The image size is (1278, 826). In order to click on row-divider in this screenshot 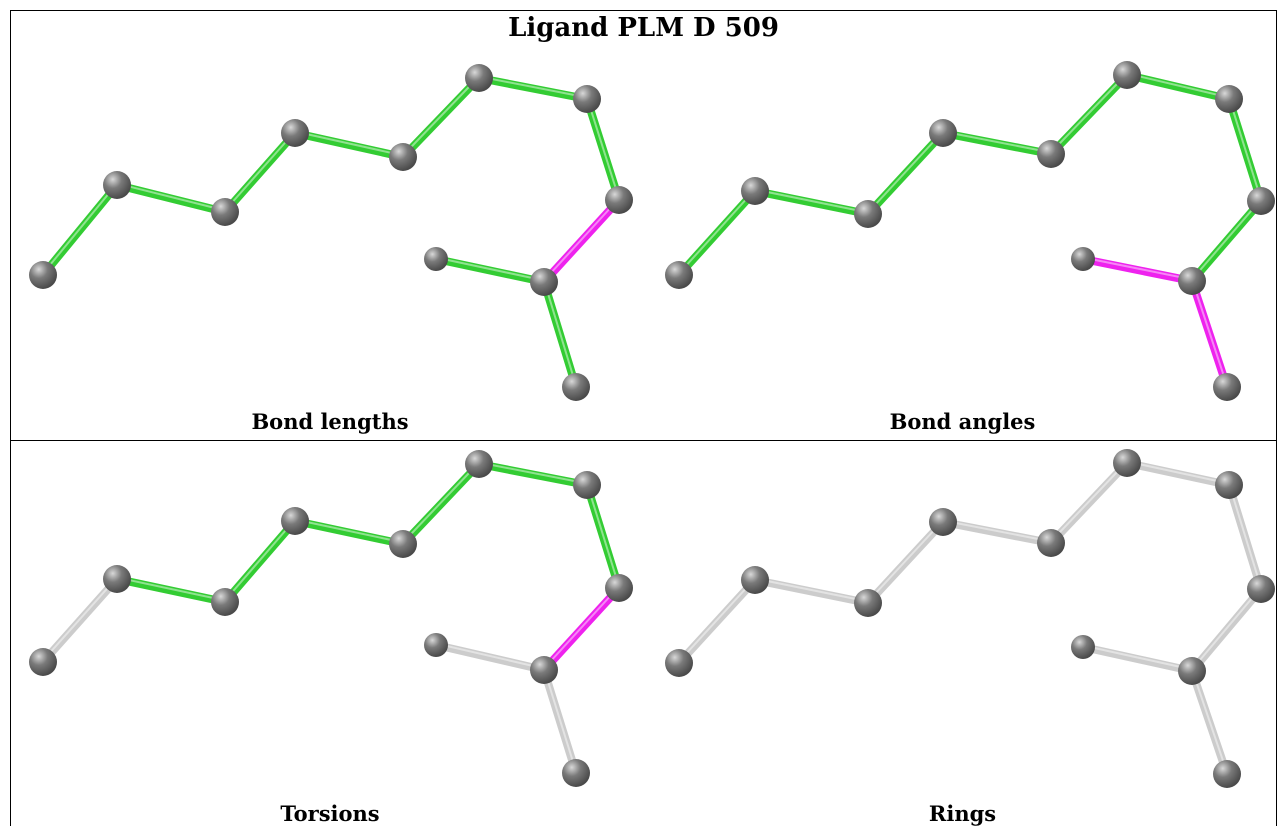, I will do `click(643, 440)`.